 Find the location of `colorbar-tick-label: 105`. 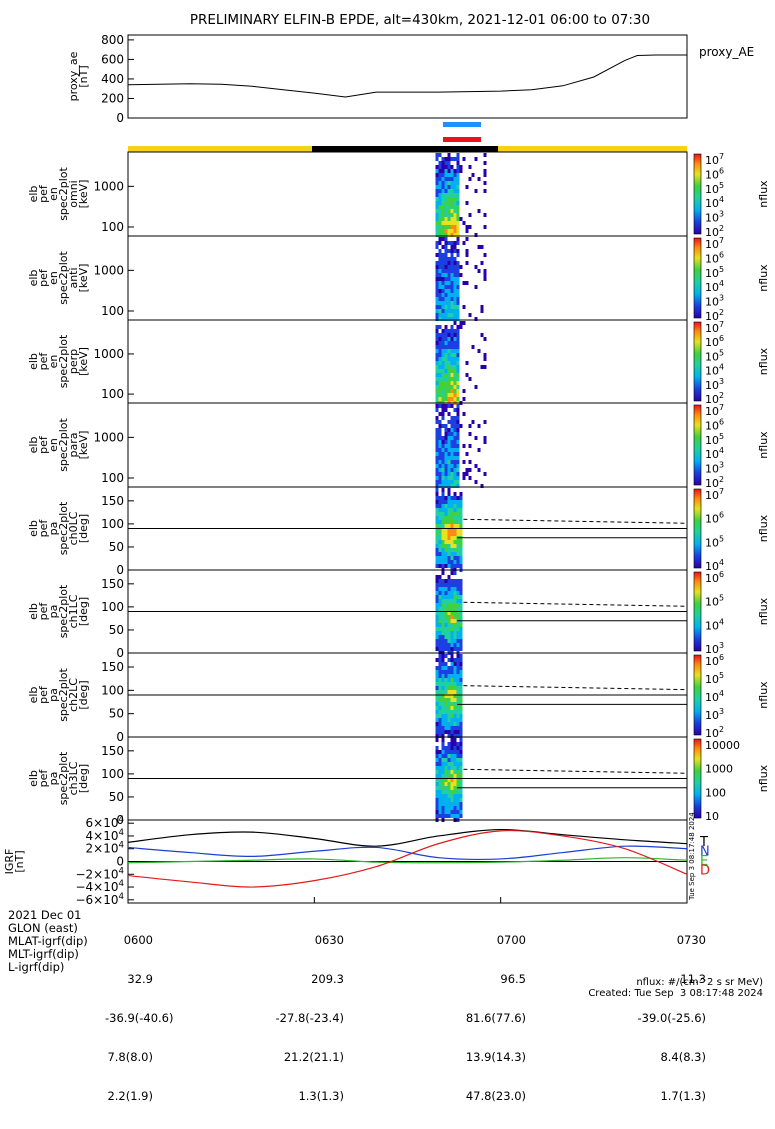

colorbar-tick-label: 105 is located at coordinates (714, 601).